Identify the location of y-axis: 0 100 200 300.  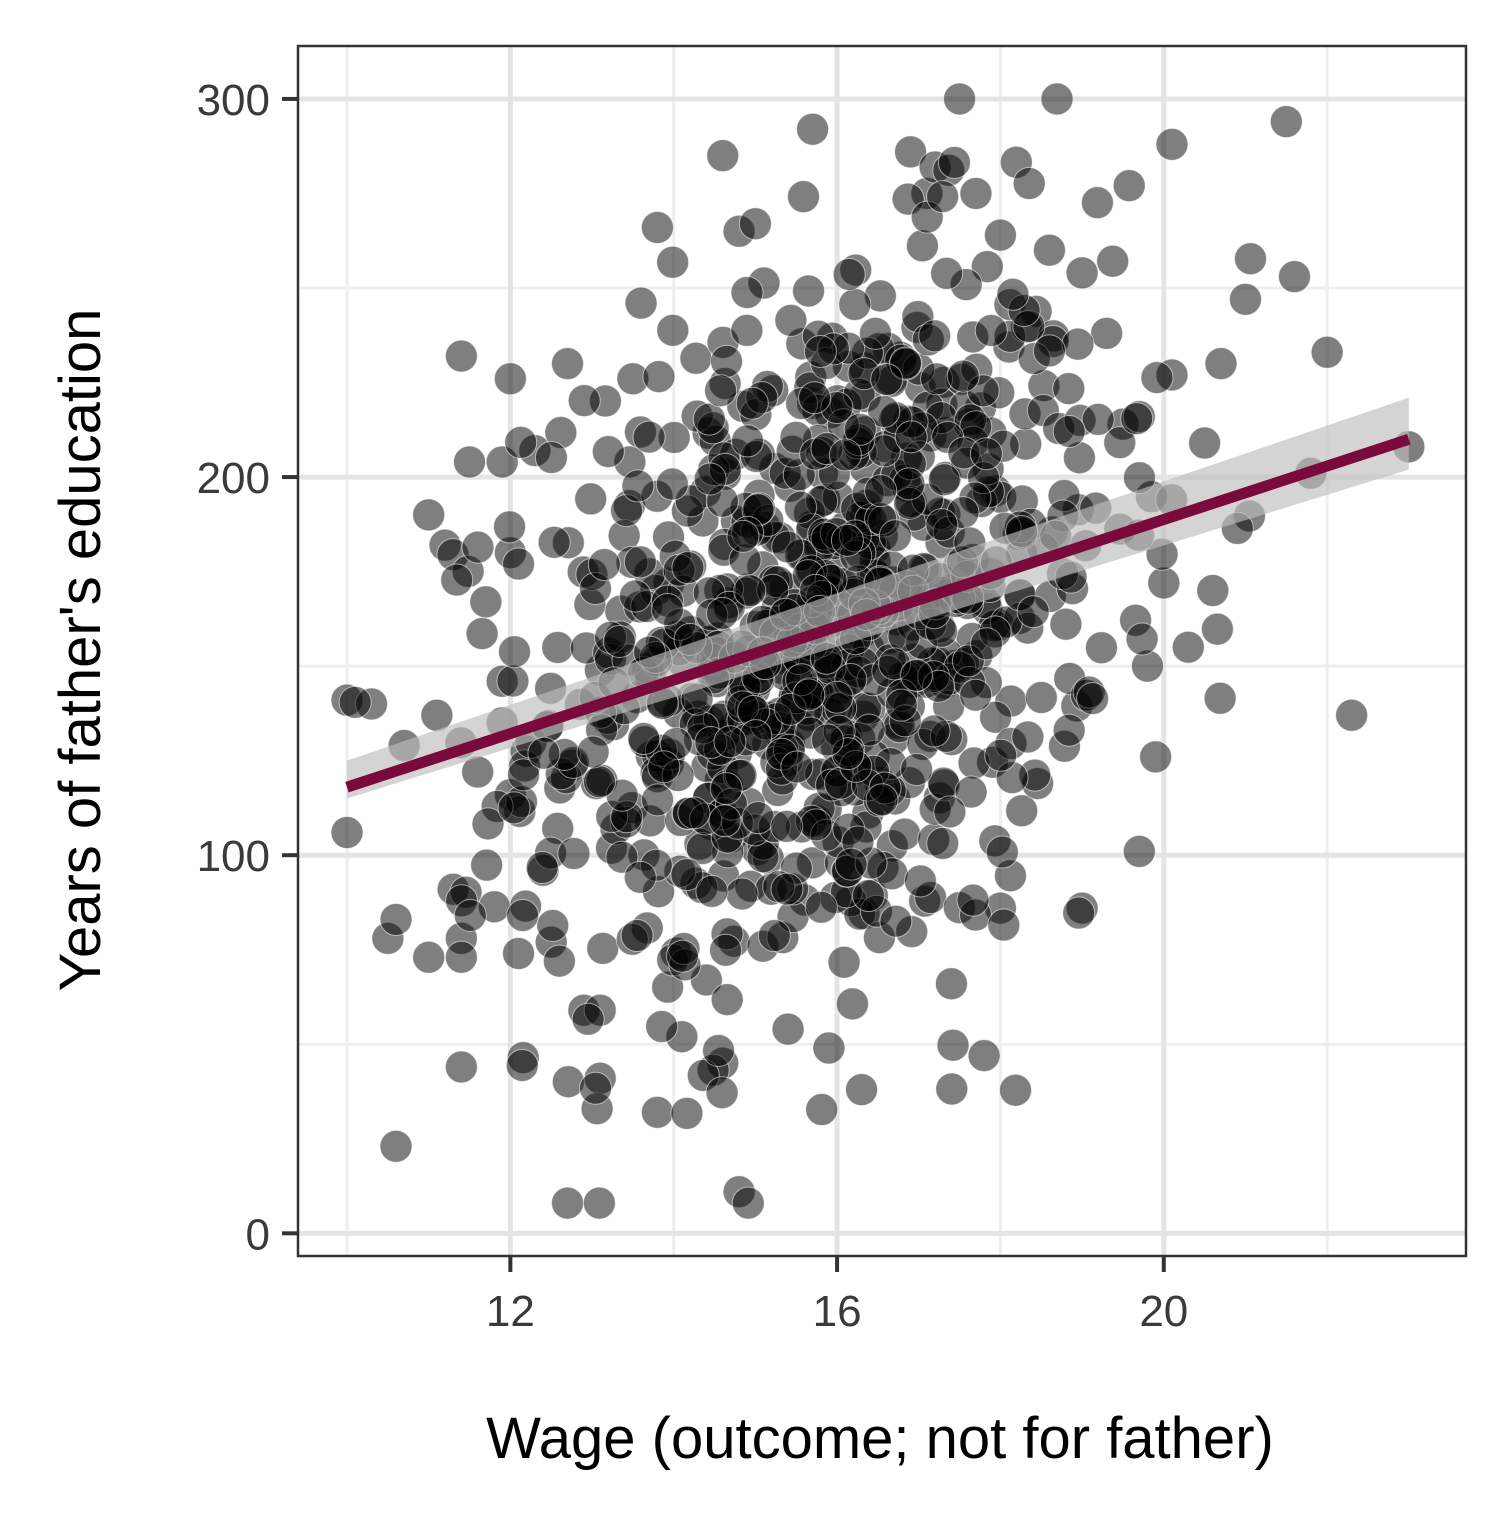
(247, 667).